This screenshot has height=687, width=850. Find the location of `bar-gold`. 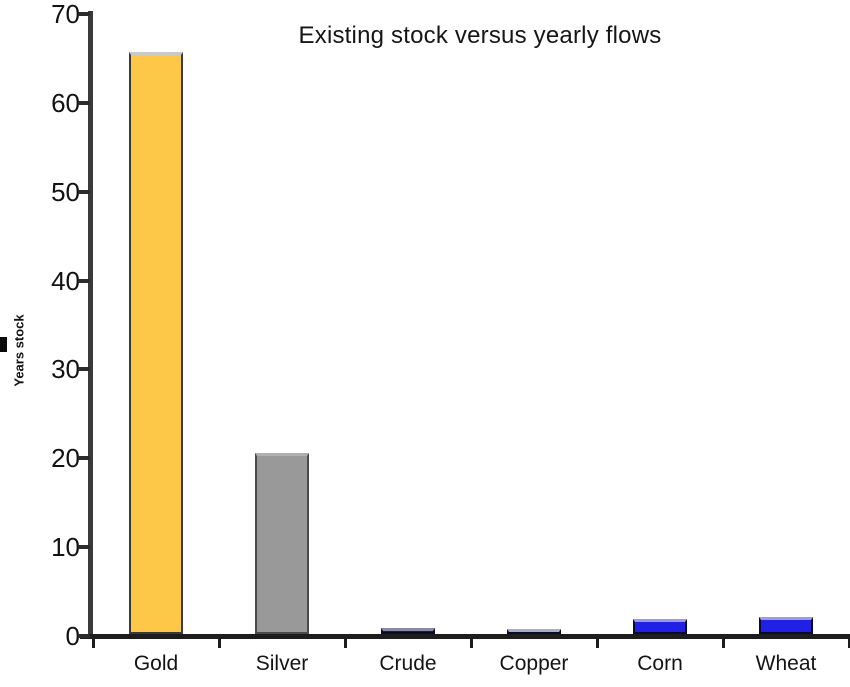

bar-gold is located at coordinates (156, 342).